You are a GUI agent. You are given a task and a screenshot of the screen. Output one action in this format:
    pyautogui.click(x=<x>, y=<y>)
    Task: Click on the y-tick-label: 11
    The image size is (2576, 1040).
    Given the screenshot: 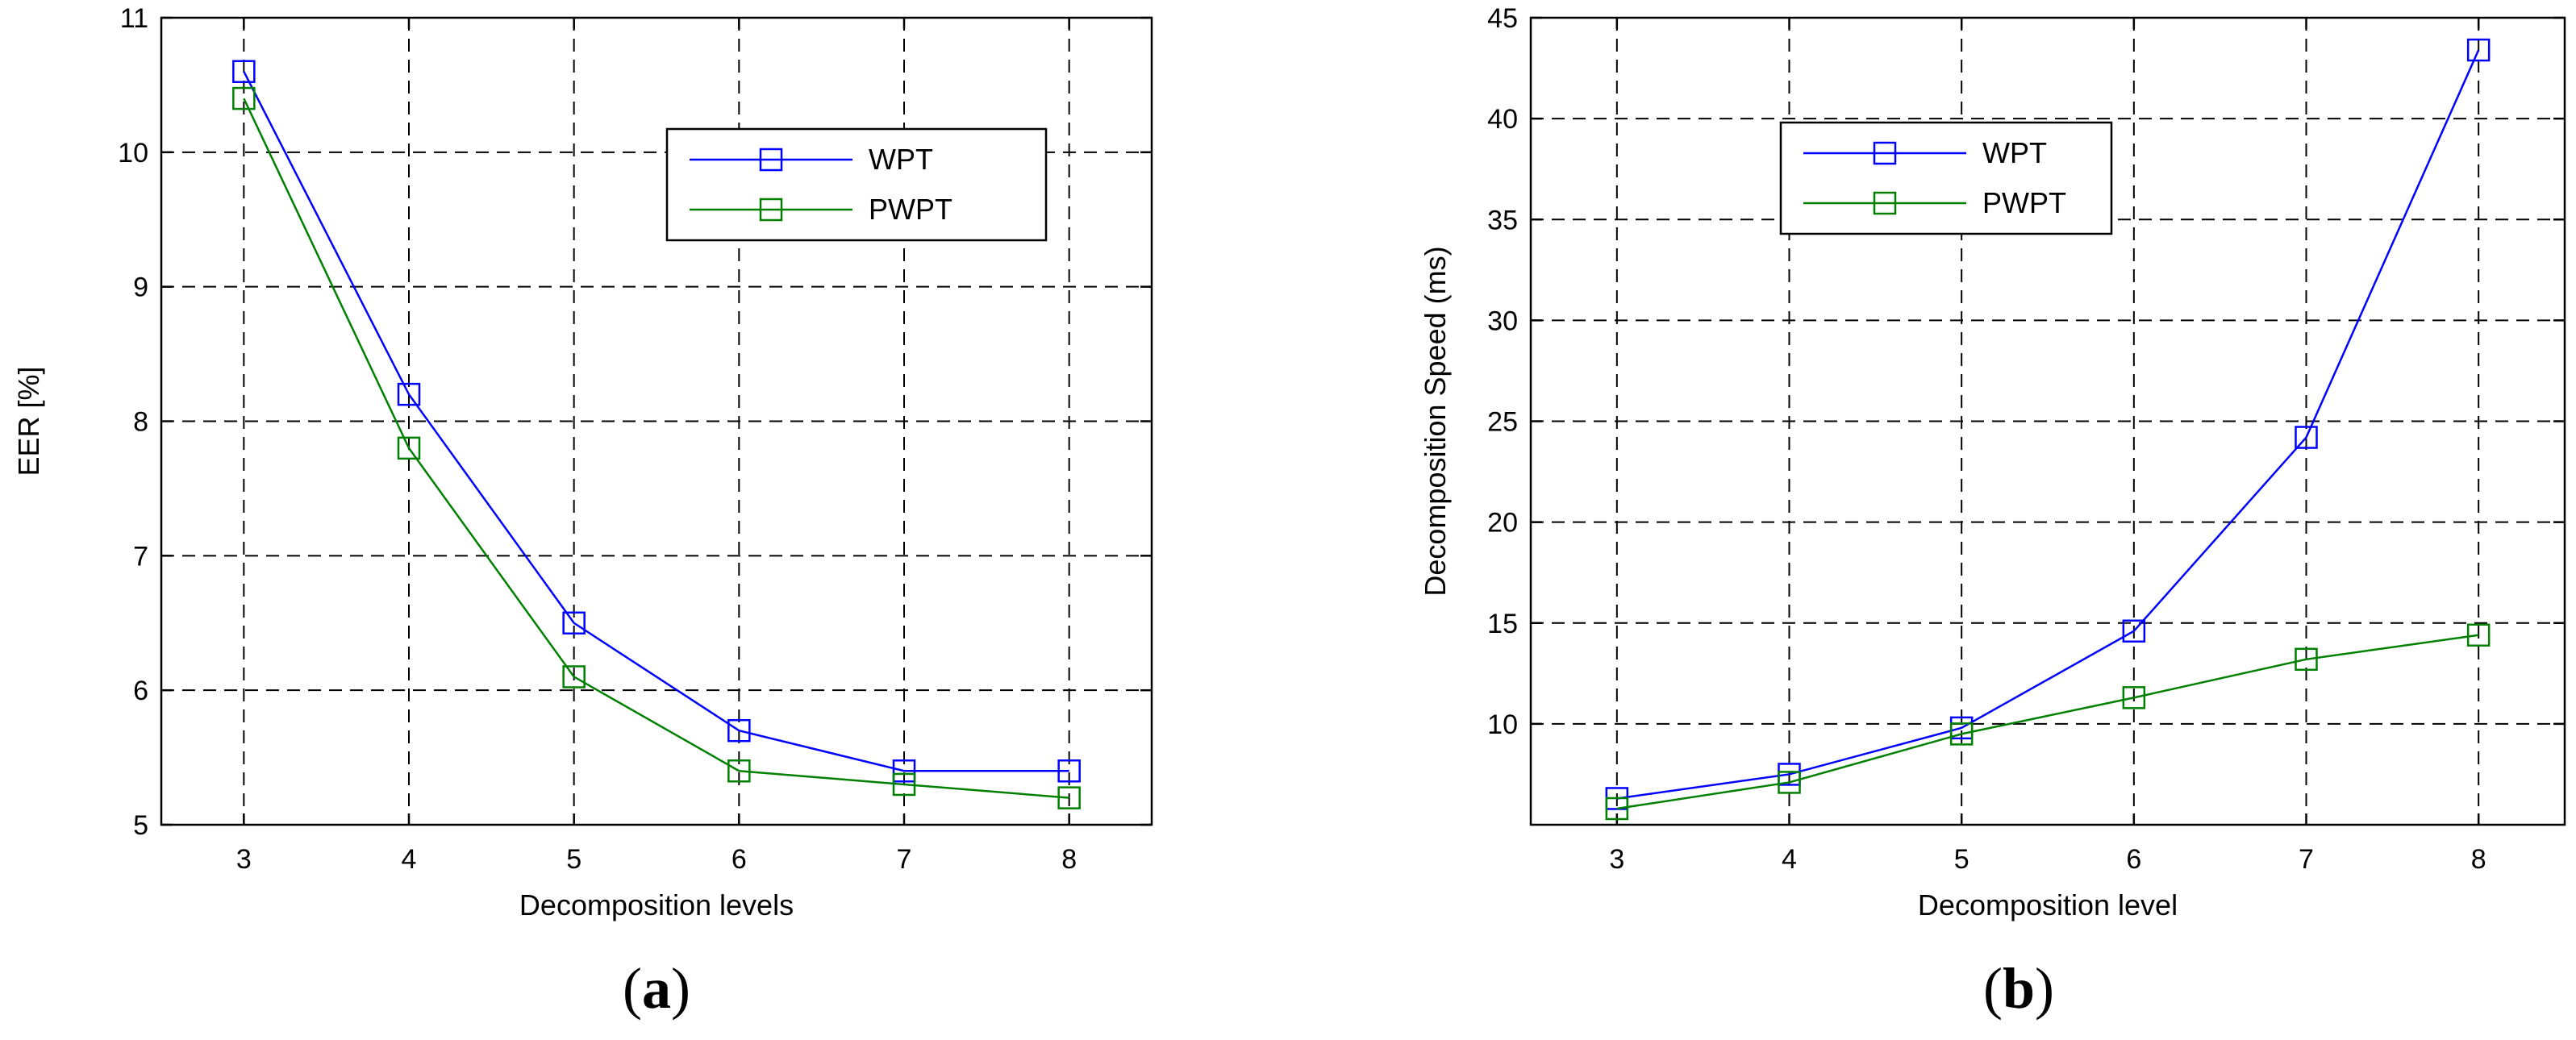 What is the action you would take?
    pyautogui.click(x=134, y=18)
    